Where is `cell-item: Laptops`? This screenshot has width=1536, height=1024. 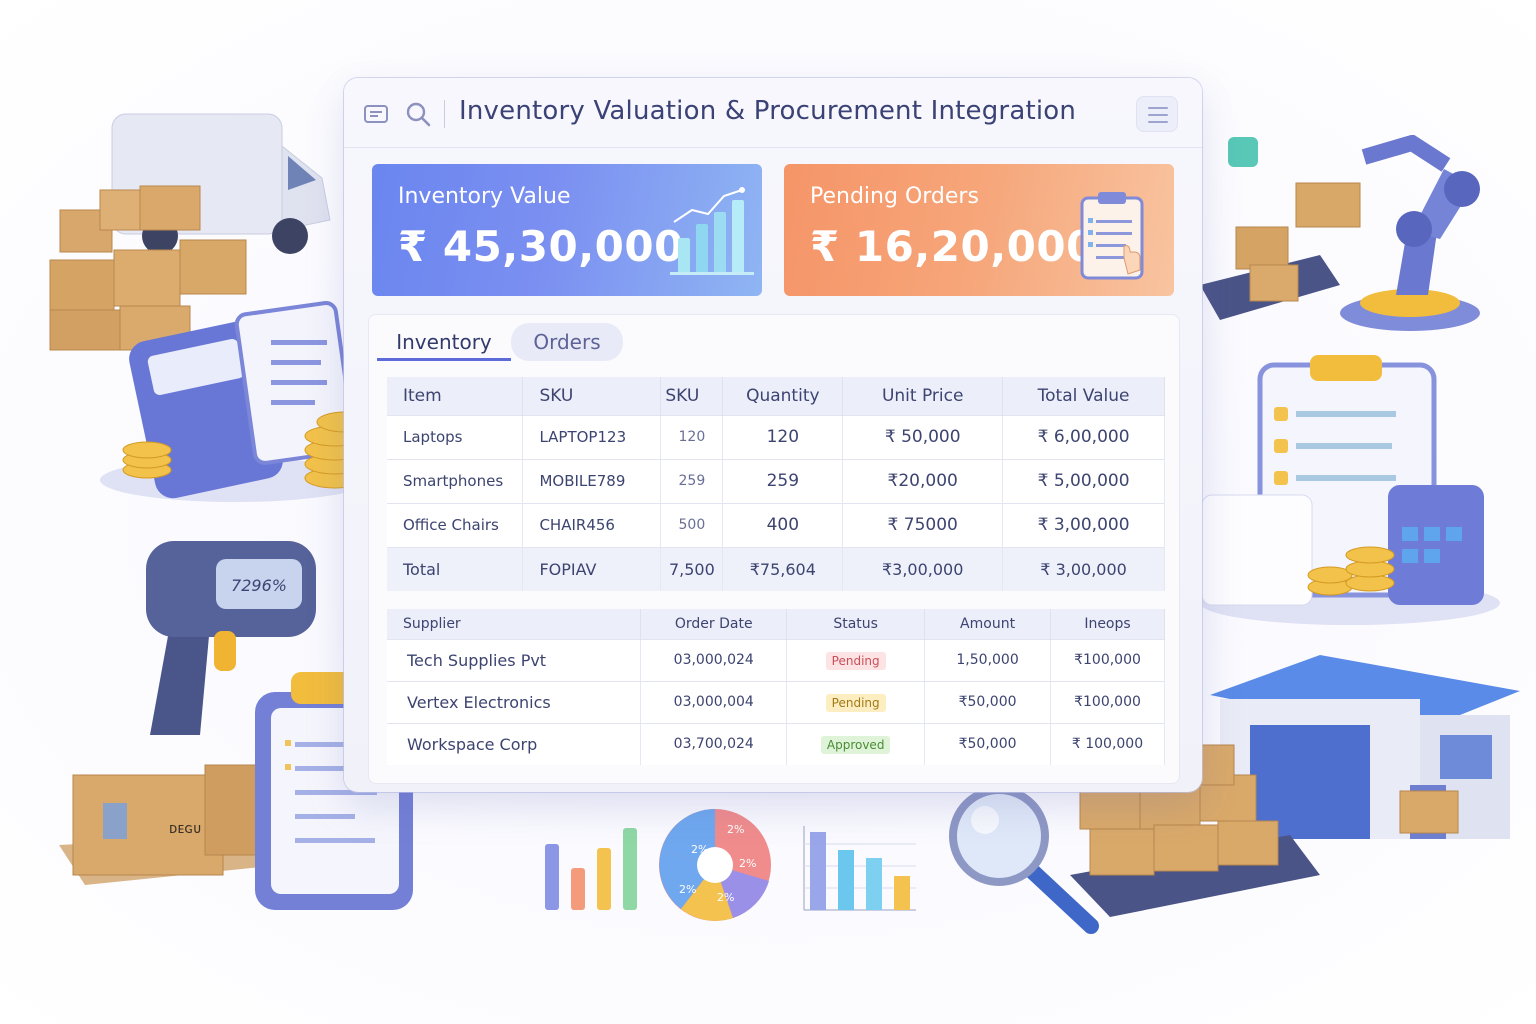 cell-item: Laptops is located at coordinates (455, 436).